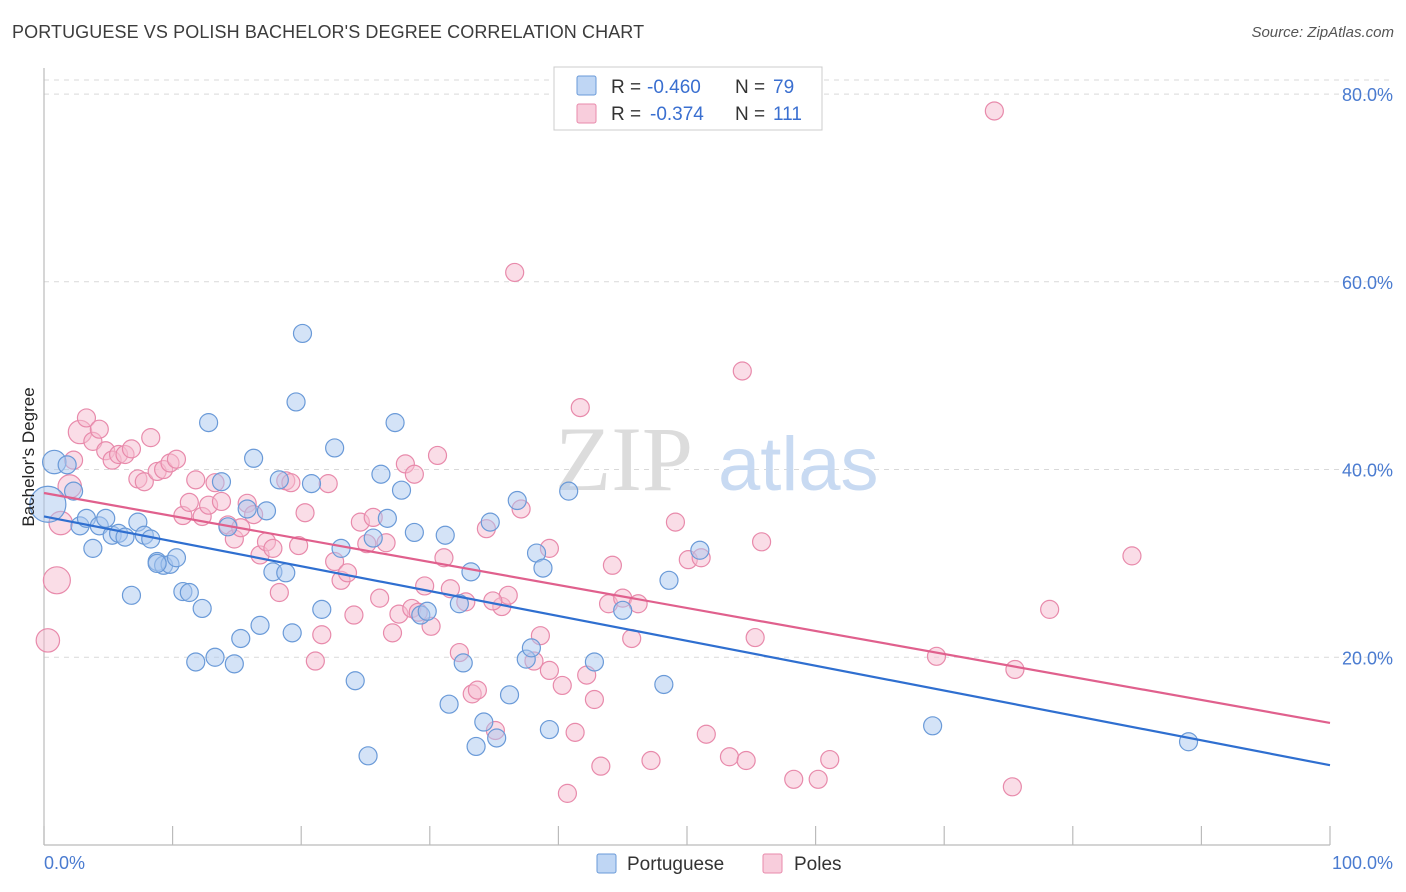 The width and height of the screenshot is (1406, 892). What do you see at coordinates (677, 114) in the screenshot?
I see `legend-r-value-poles: -0.374` at bounding box center [677, 114].